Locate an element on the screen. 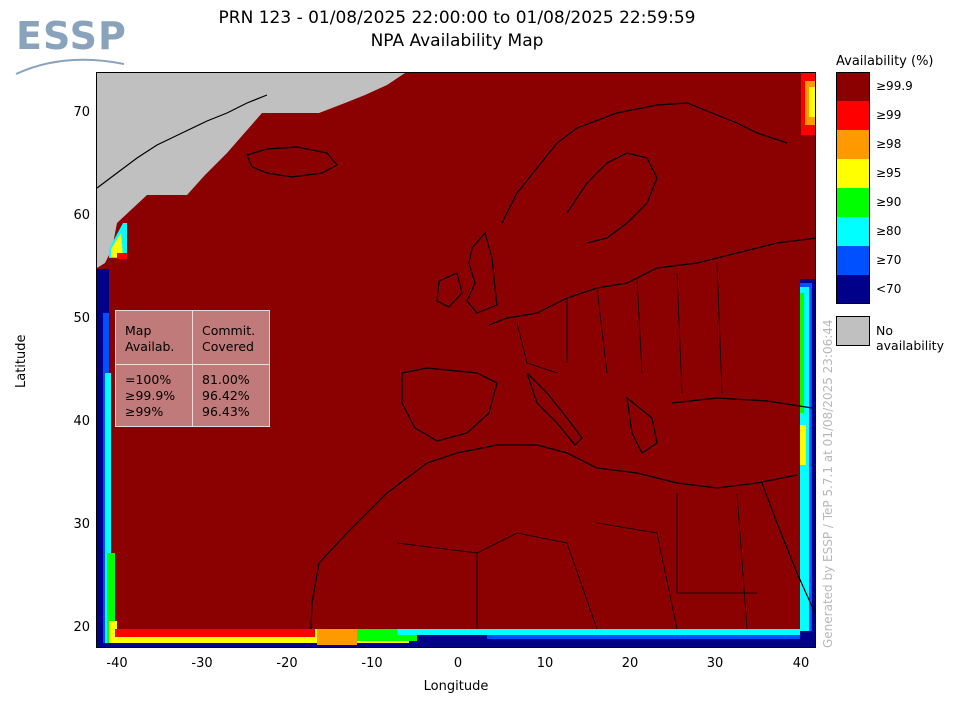 The height and width of the screenshot is (720, 960). legend-label: ≥99 is located at coordinates (889, 115).